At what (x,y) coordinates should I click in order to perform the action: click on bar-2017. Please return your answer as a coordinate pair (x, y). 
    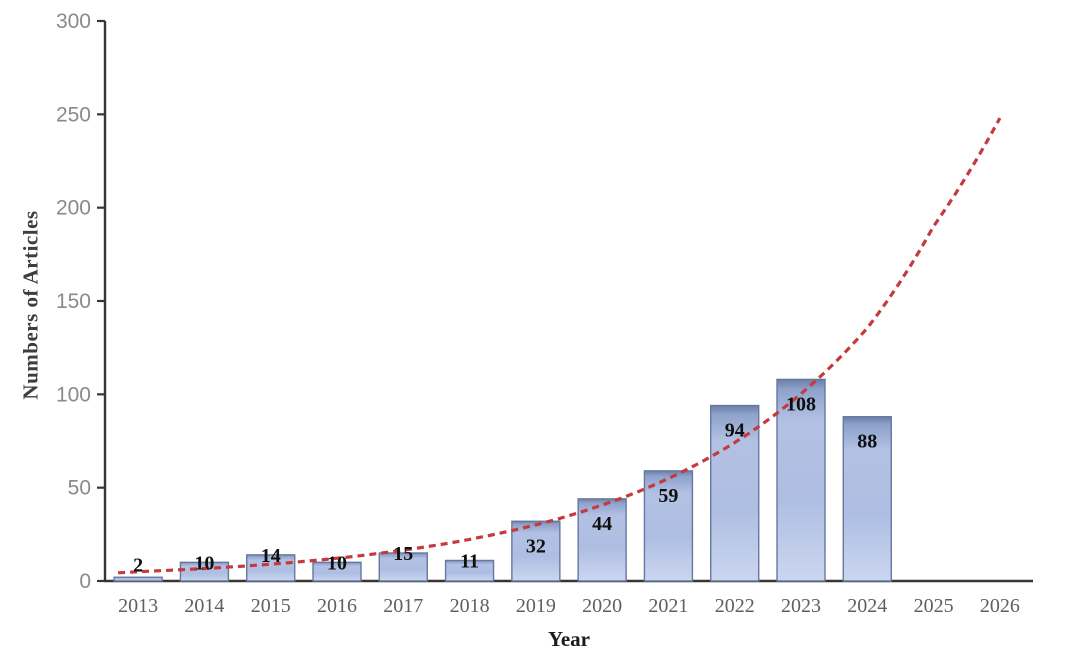
    Looking at the image, I should click on (403, 567).